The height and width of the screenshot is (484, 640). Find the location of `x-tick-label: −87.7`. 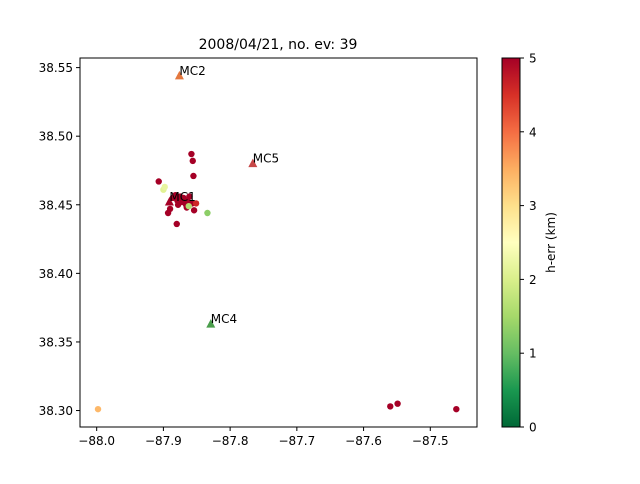

x-tick-label: −87.7 is located at coordinates (296, 441).